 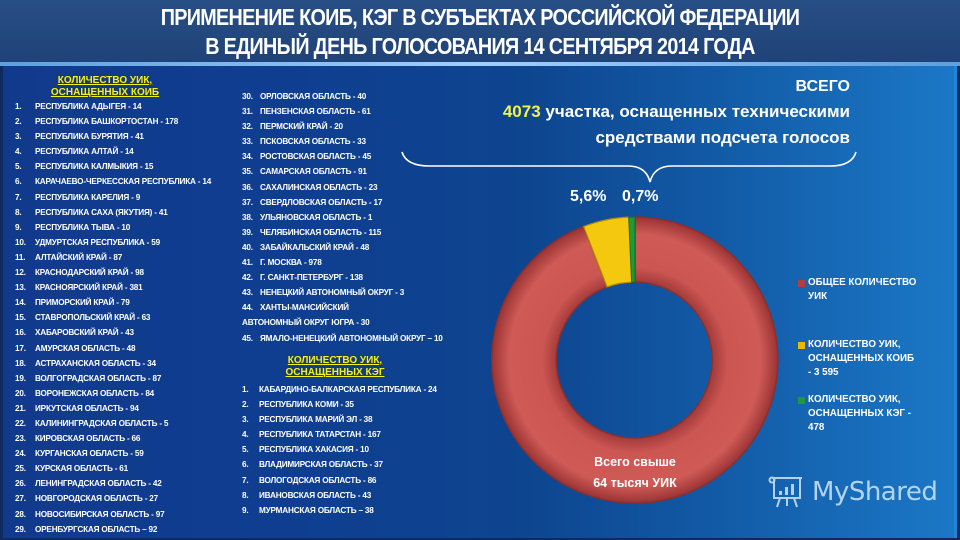 What do you see at coordinates (312, 232) in the screenshot?
I see `list-item: 39. ЧЕЛЯБИНСКАЯ ОБЛАСТЬ - 115` at bounding box center [312, 232].